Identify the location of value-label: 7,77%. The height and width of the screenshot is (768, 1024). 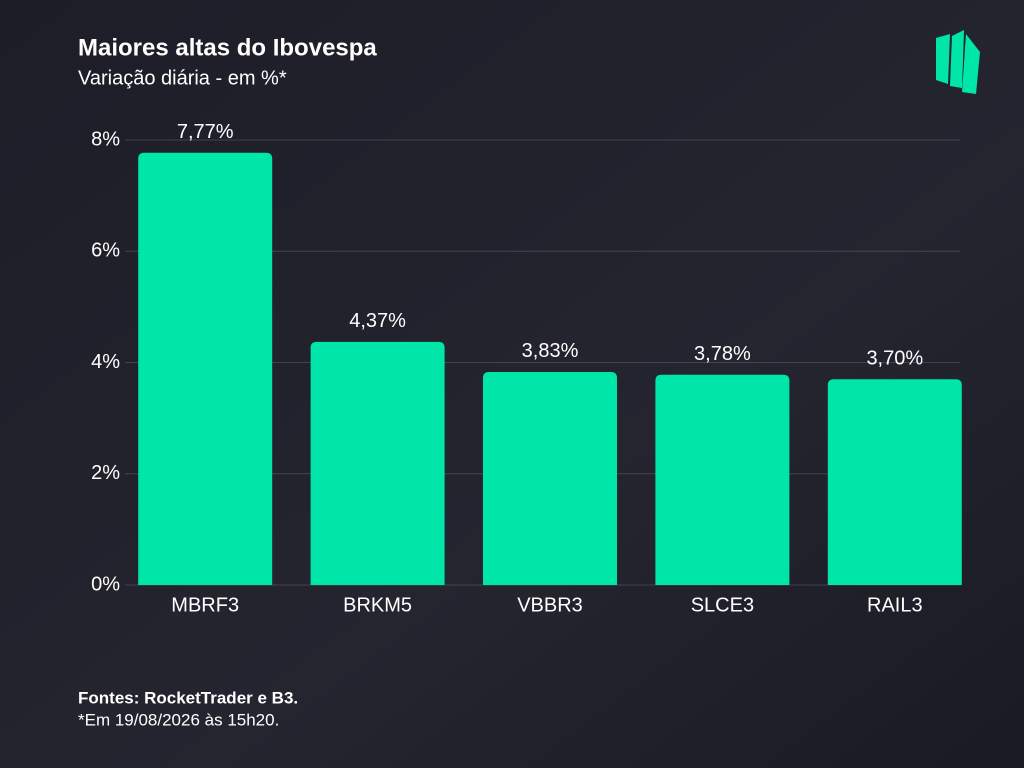
(205, 132).